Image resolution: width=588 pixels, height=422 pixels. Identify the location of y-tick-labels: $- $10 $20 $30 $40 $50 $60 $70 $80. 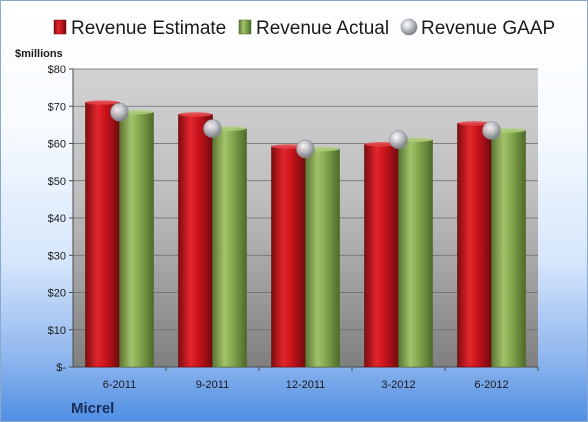
(57, 219).